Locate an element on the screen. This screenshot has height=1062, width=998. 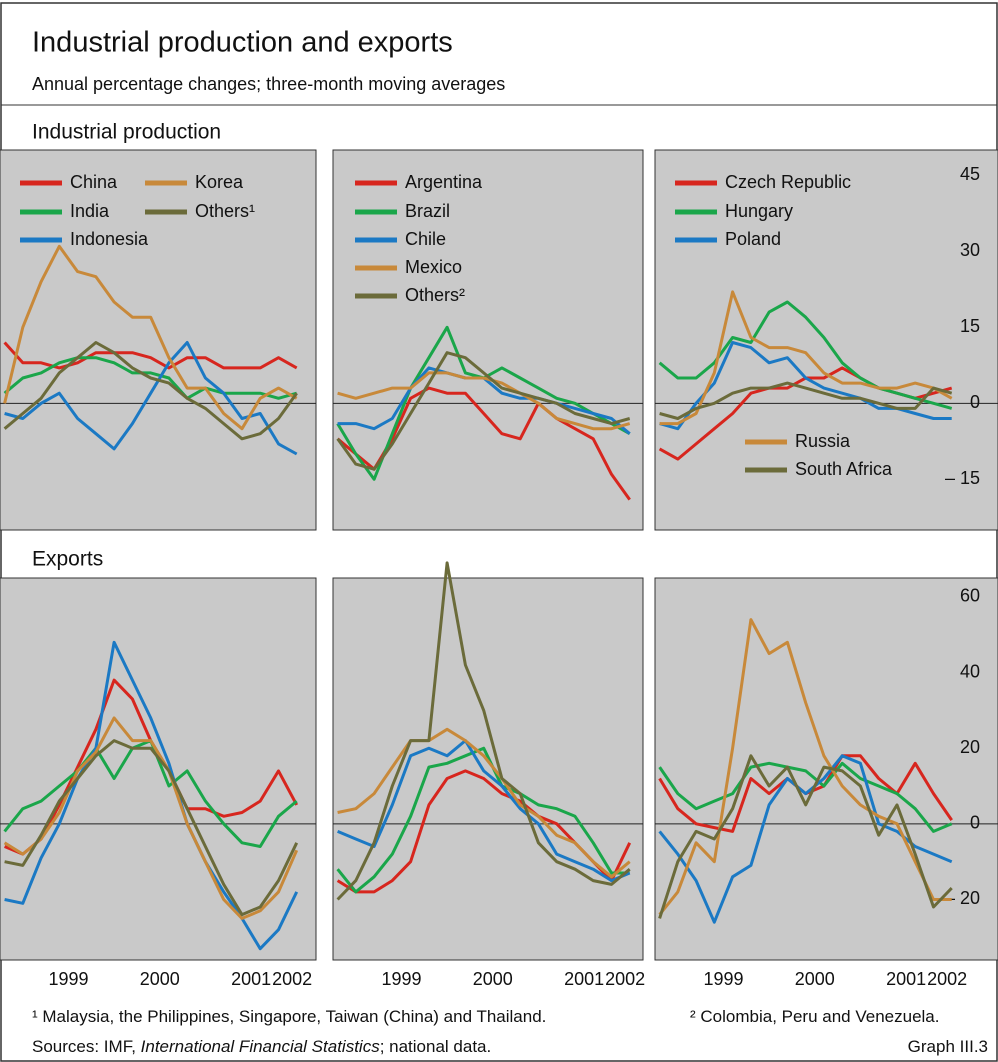
legend-label: Chile is located at coordinates (425, 239).